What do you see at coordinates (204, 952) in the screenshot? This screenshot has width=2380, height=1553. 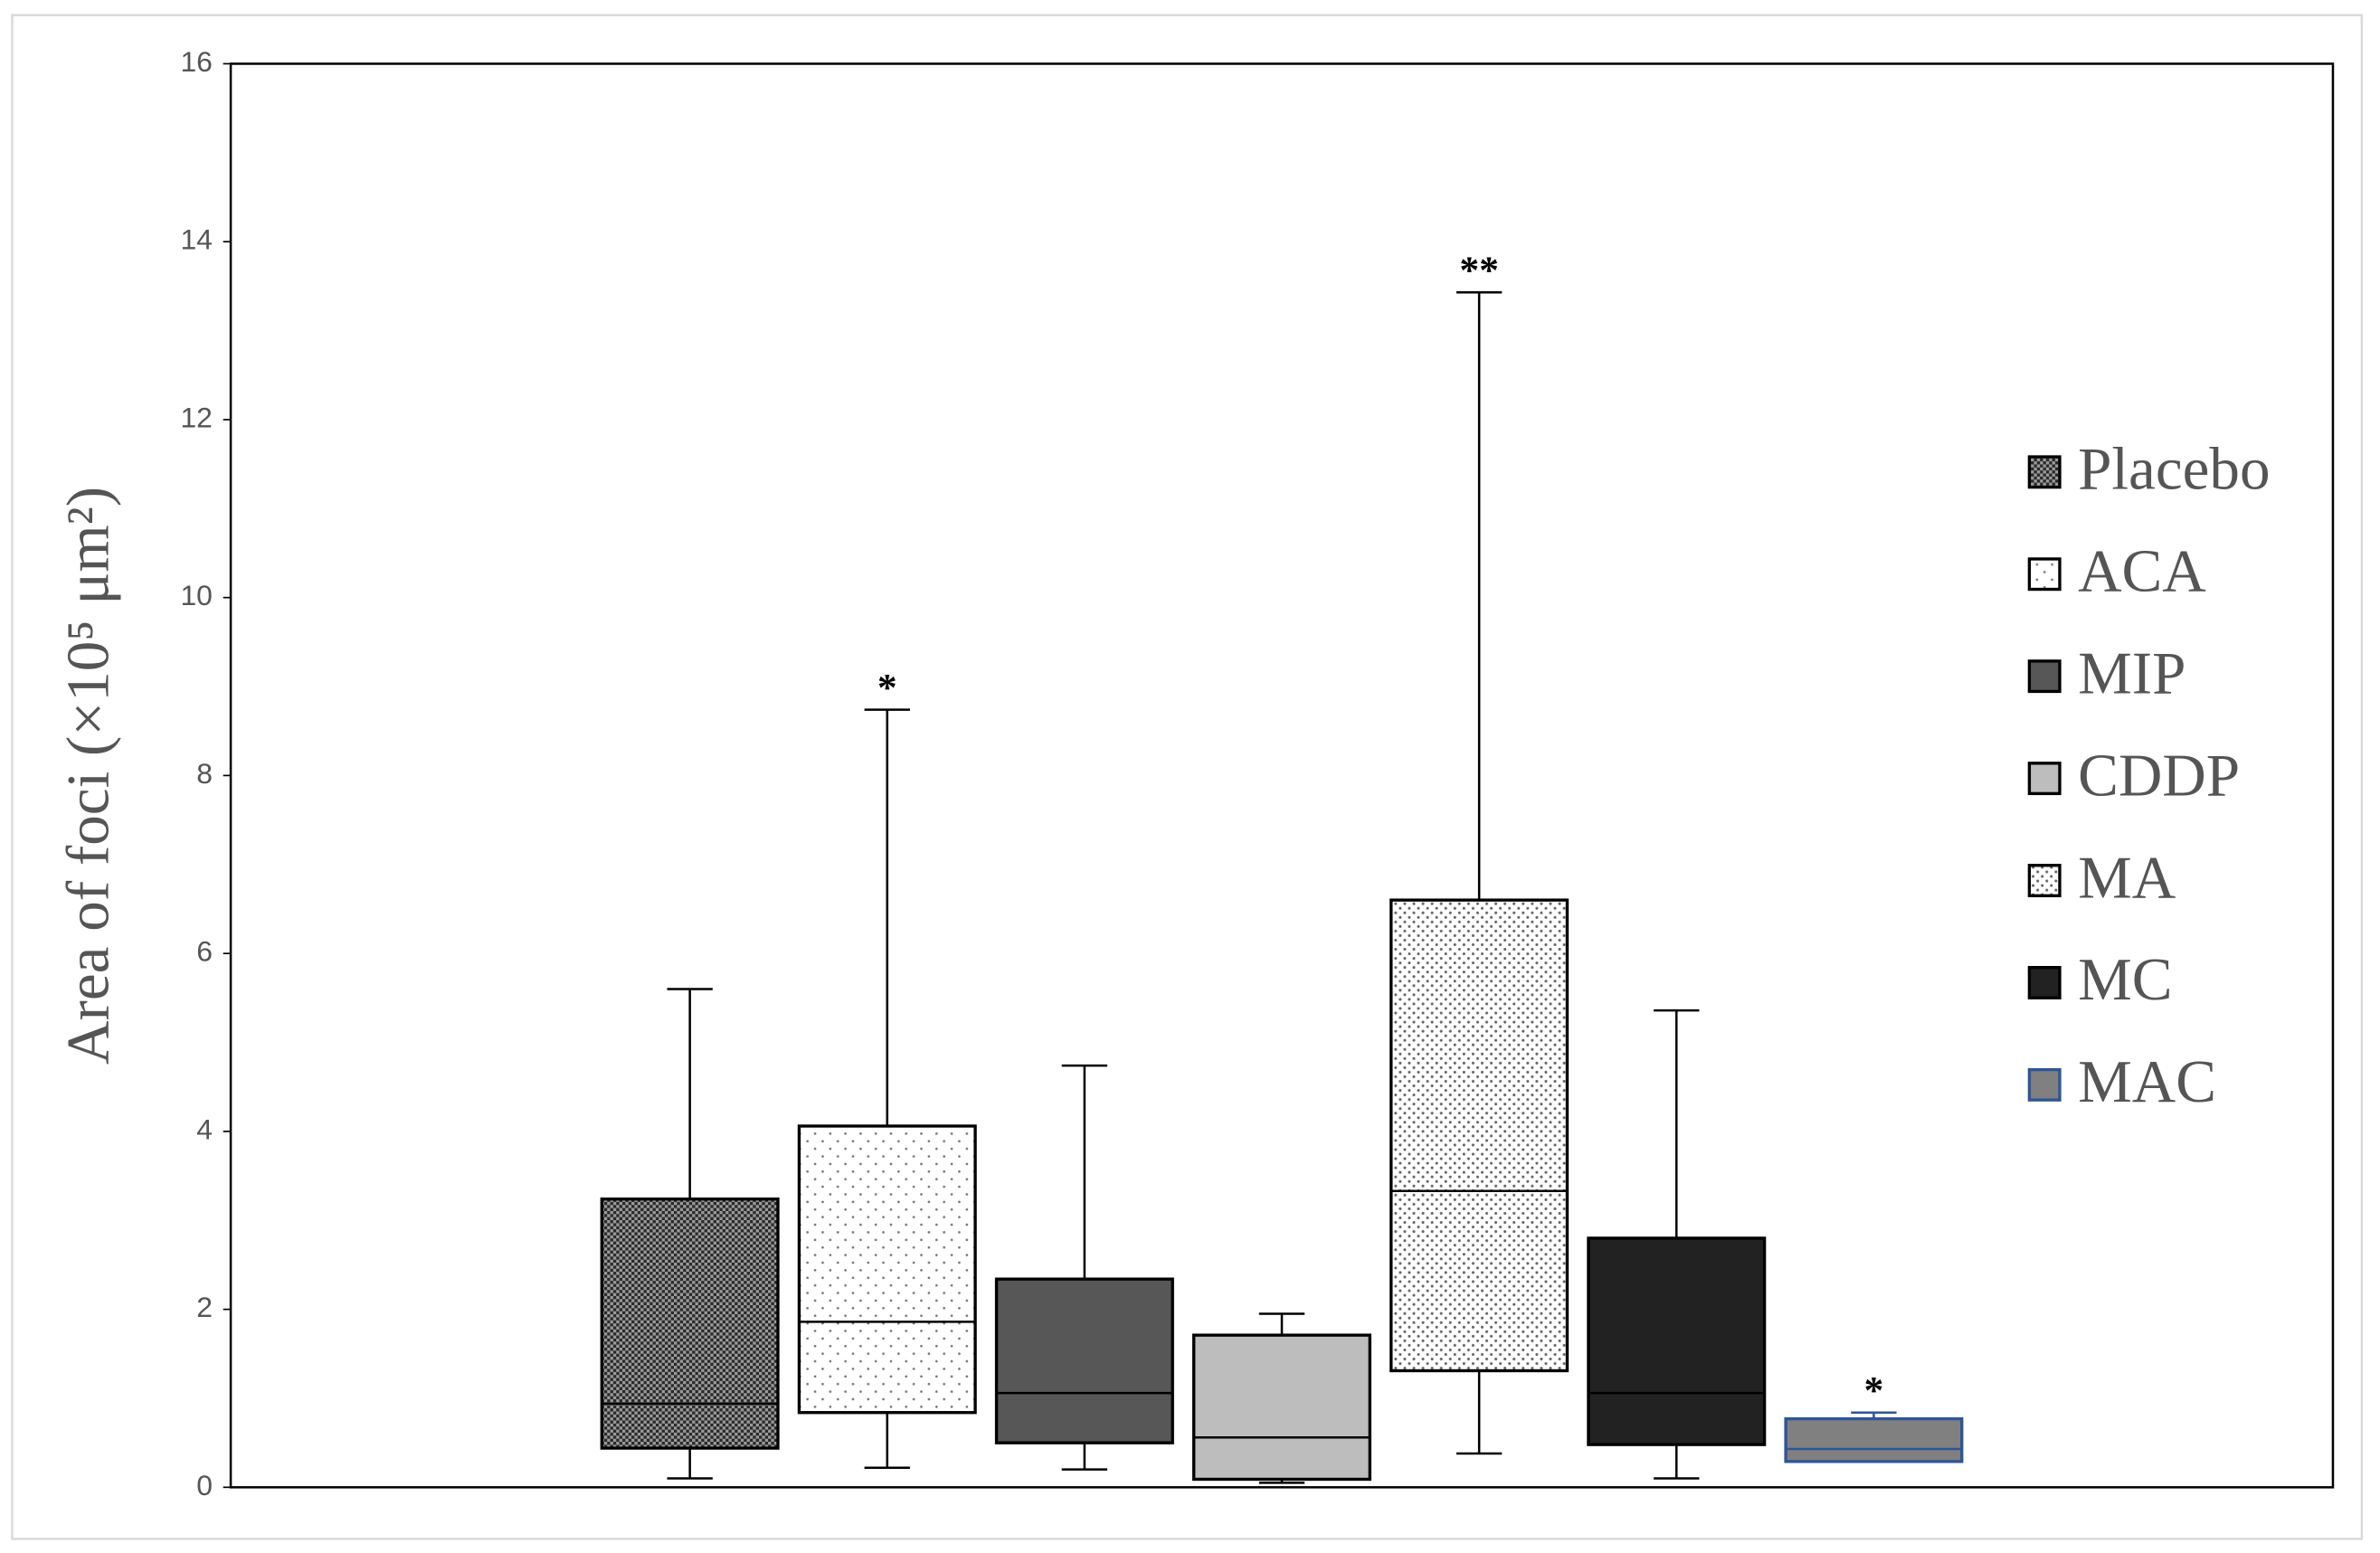 I see `y-tick-label: 6` at bounding box center [204, 952].